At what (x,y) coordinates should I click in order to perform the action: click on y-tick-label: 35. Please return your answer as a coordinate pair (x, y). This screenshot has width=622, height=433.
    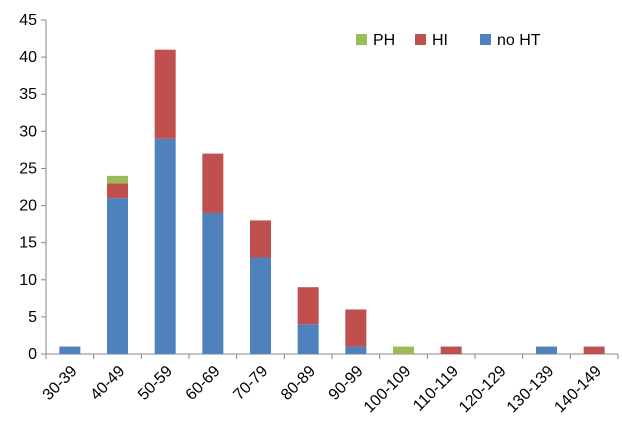
    Looking at the image, I should click on (28, 94).